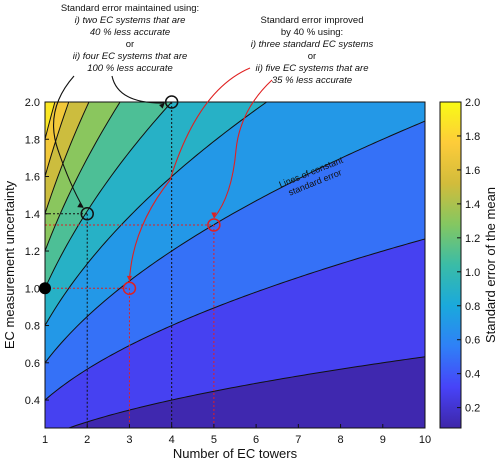  I want to click on x-tick-label: 3, so click(129, 440).